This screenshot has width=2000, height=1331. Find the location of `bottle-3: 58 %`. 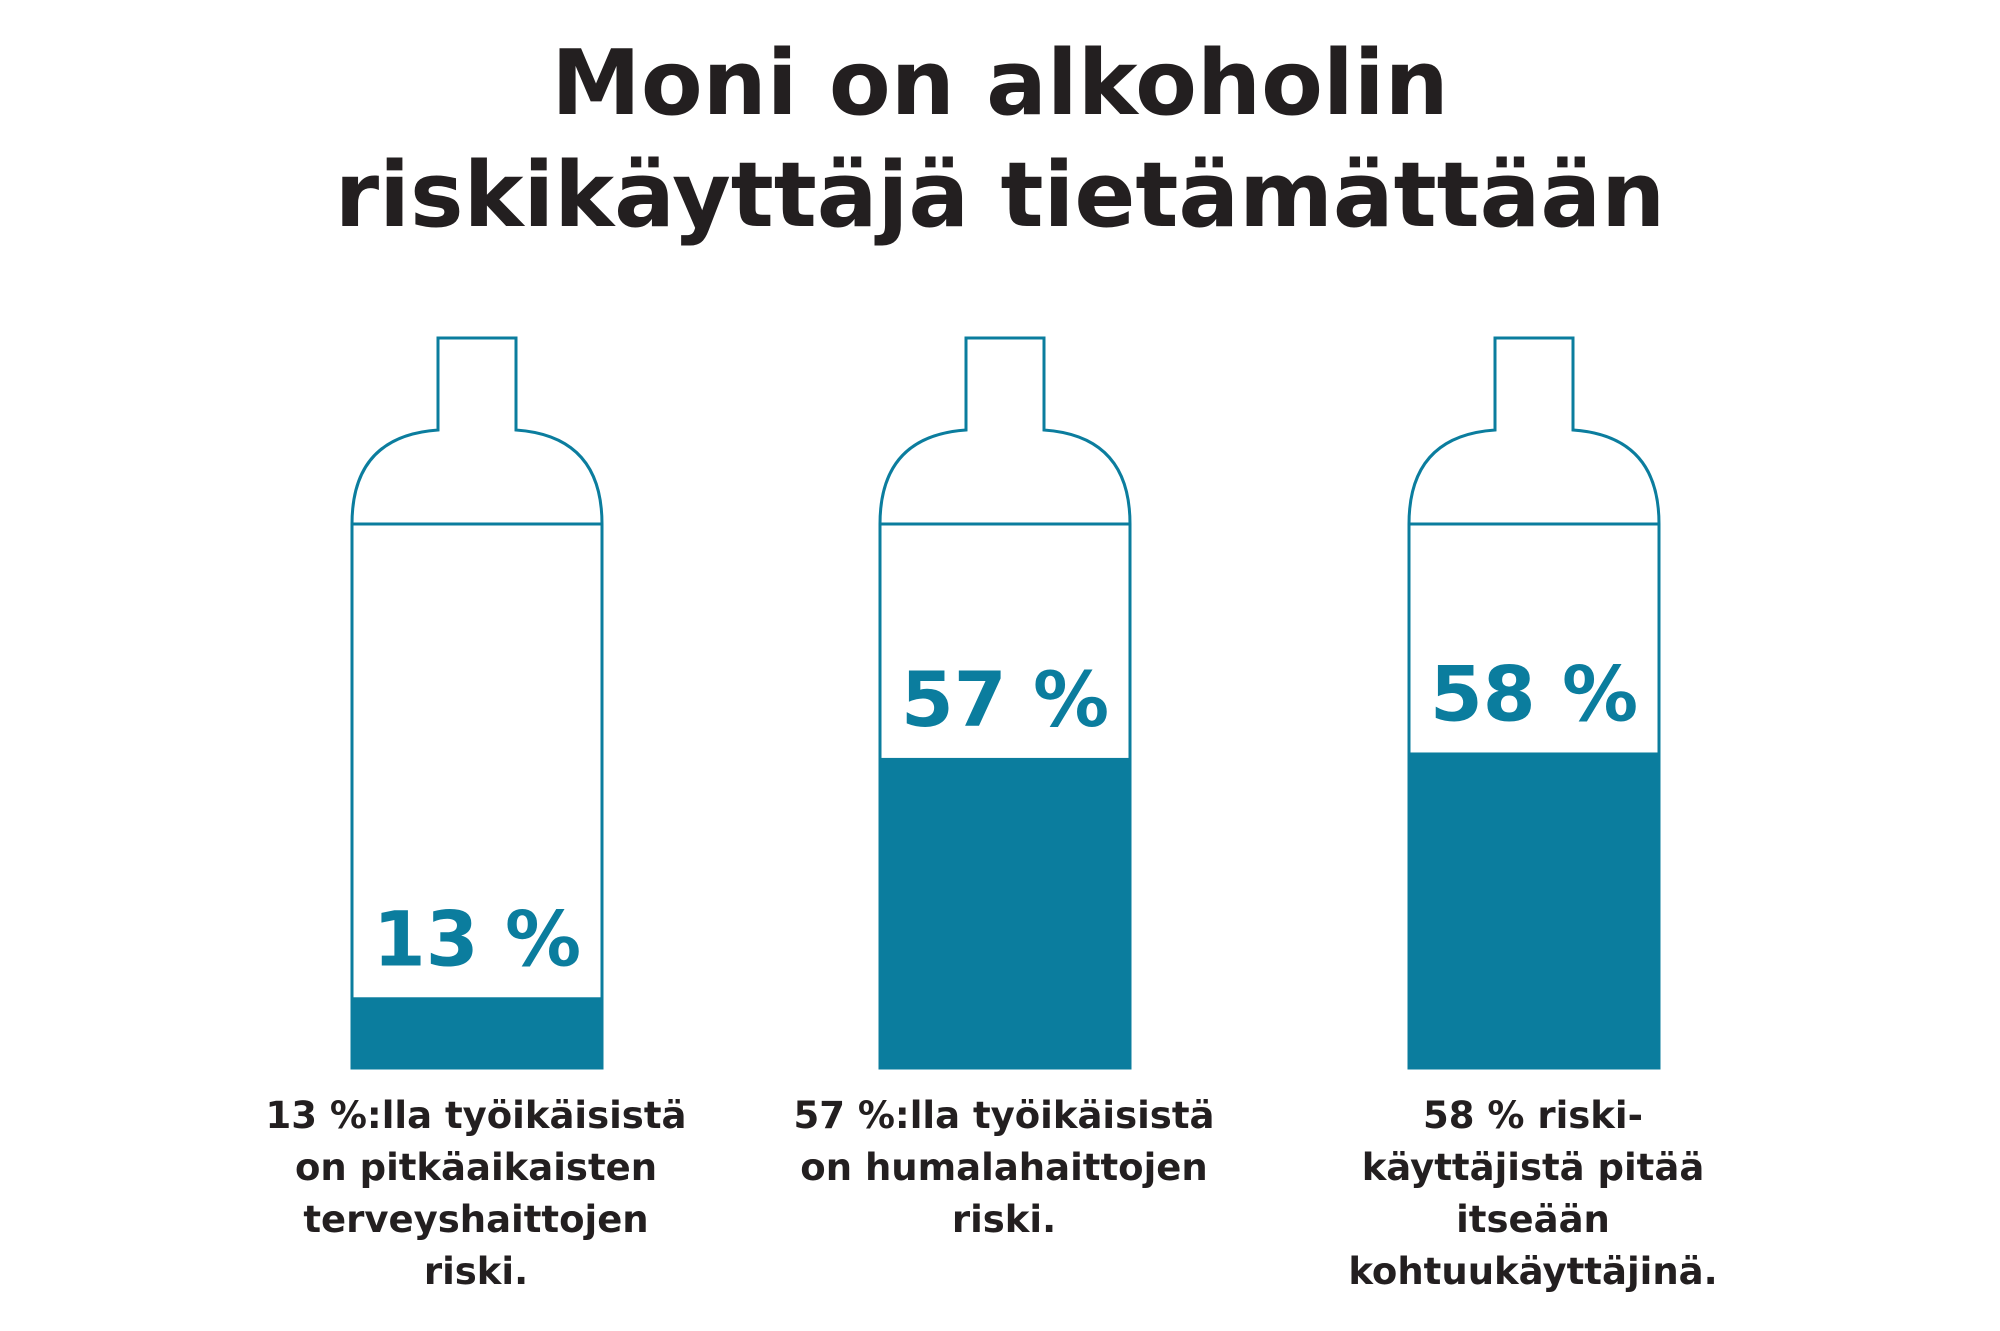

bottle-3: 58 % is located at coordinates (1534, 703).